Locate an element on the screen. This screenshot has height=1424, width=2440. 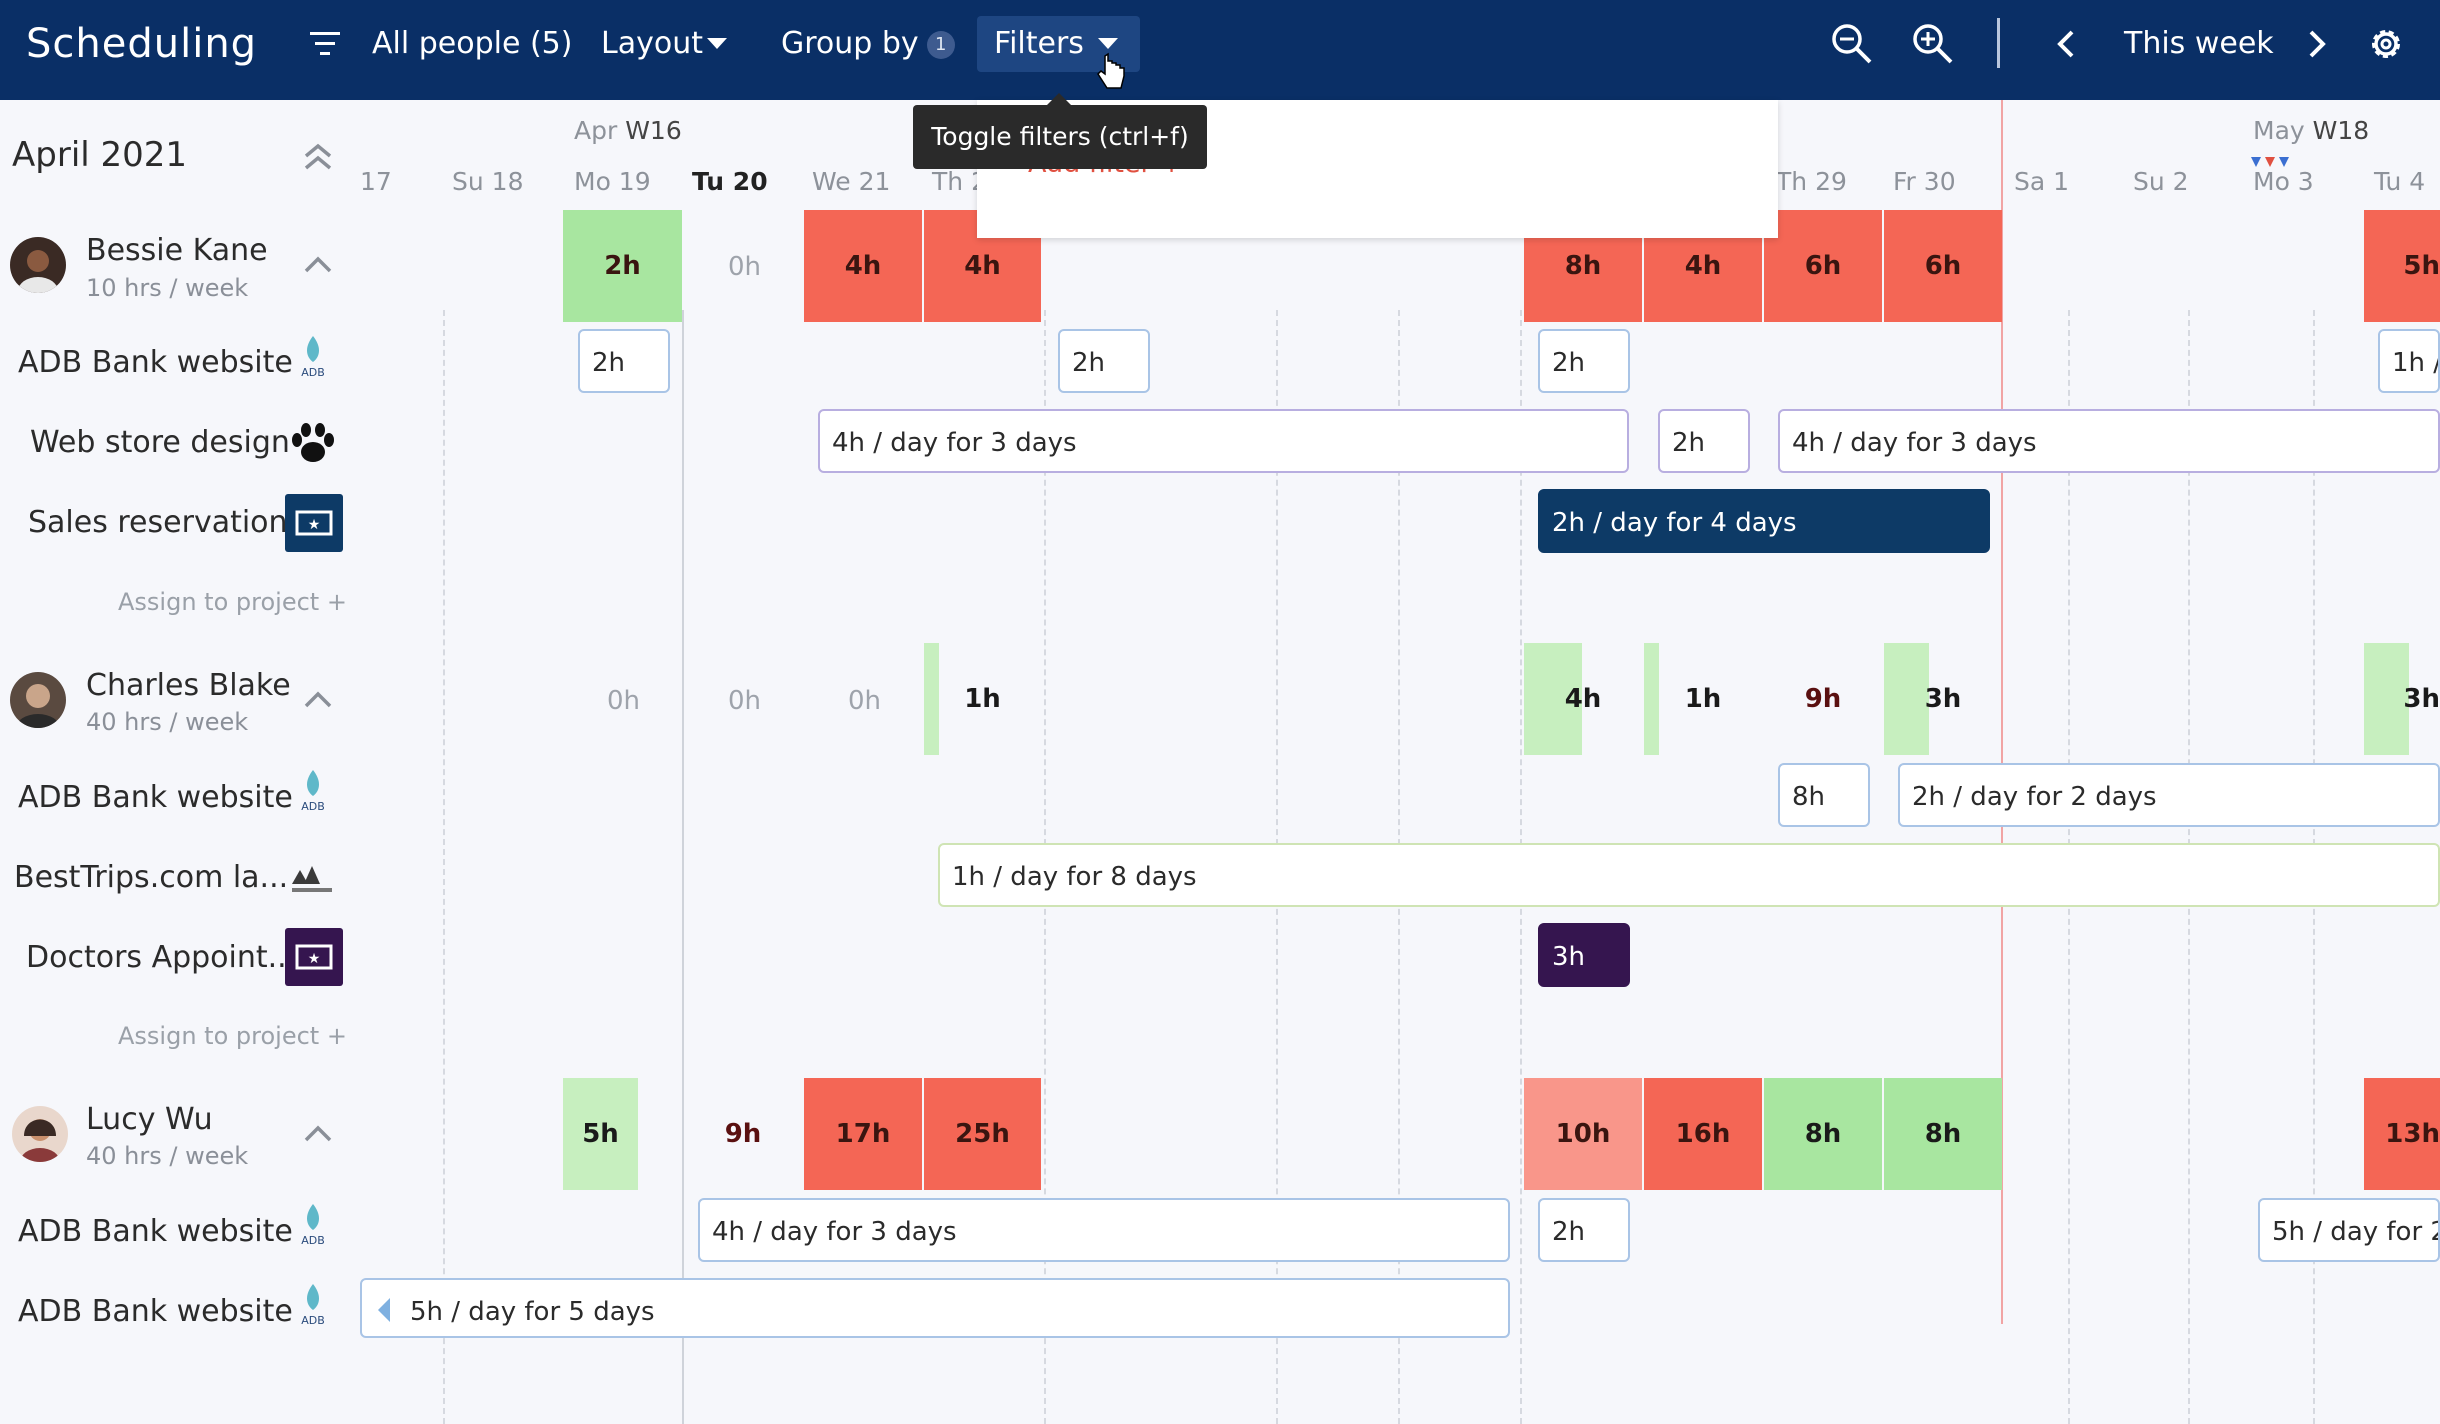
chevron-left-icon is located at coordinates (2066, 44).